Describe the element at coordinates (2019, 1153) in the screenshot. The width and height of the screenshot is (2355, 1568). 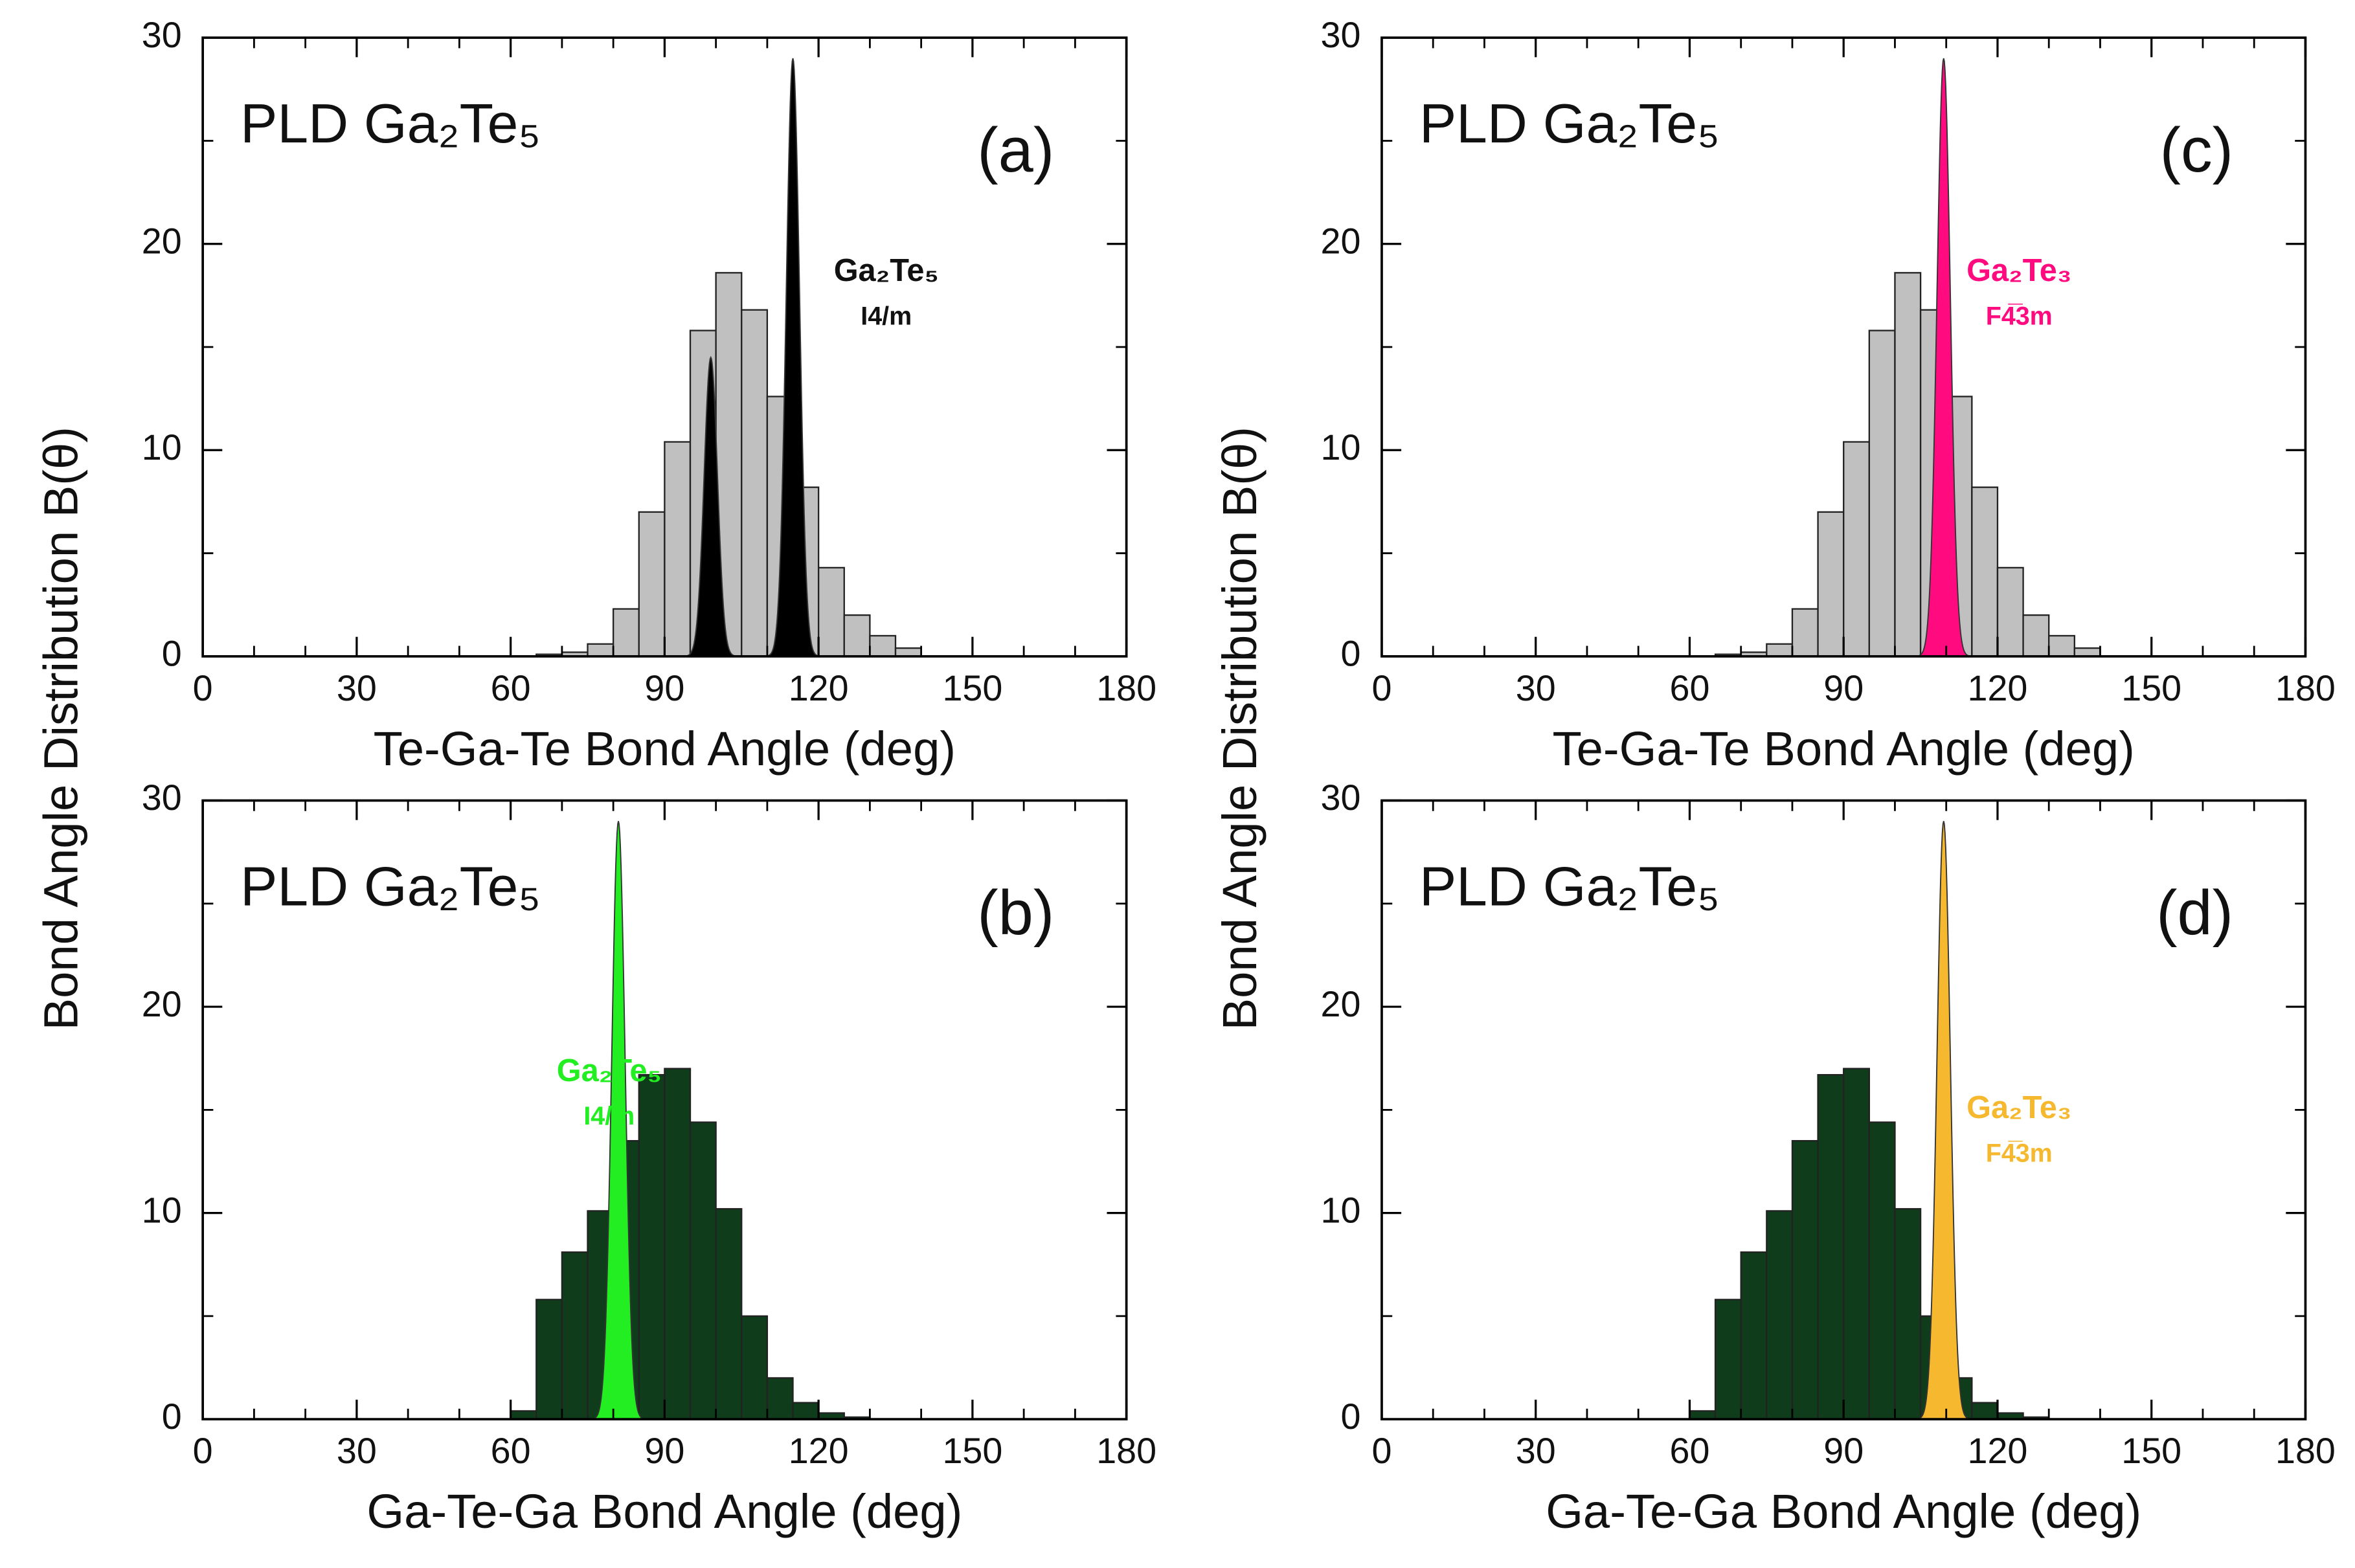
I see `peak-annotation: F4̅3m` at that location.